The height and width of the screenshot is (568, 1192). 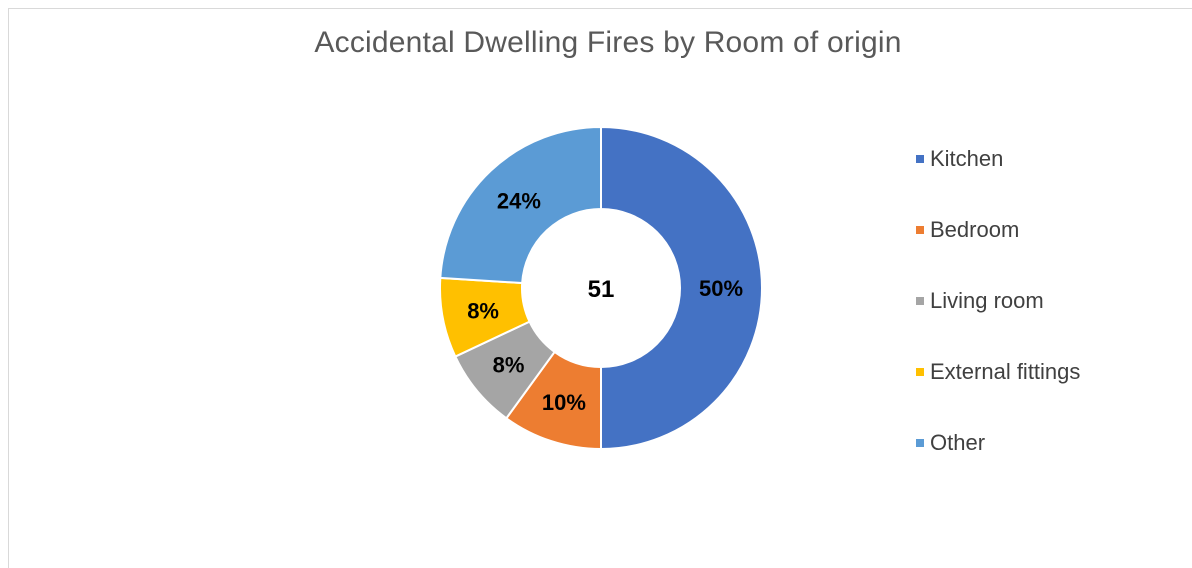 What do you see at coordinates (920, 159) in the screenshot?
I see `legend-swatch-kitchen` at bounding box center [920, 159].